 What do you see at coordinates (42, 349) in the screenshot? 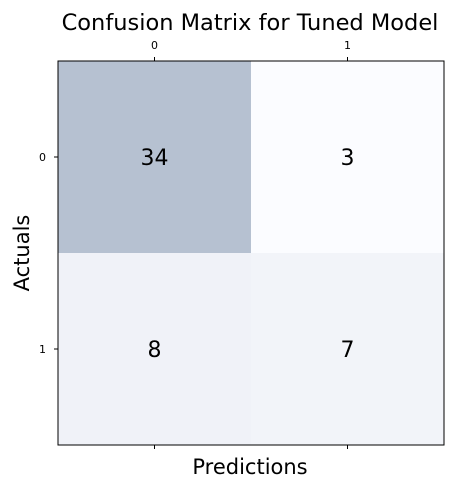
I see `y-tick-label-1: 1` at bounding box center [42, 349].